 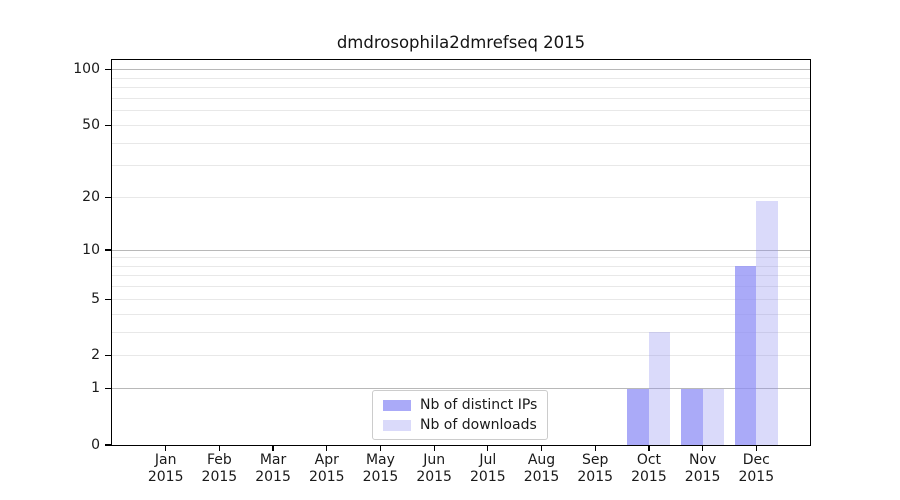 I want to click on legend-swatch-distinct-ips, so click(x=397, y=405).